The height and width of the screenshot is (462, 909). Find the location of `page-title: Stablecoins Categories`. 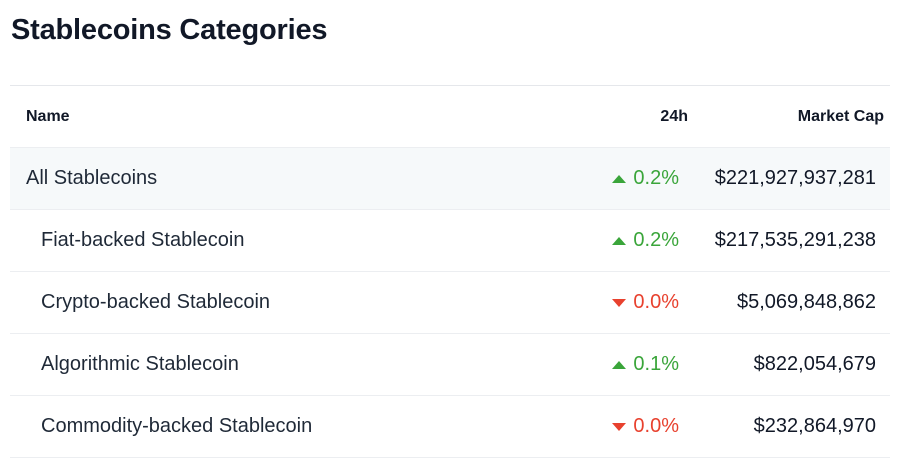

page-title: Stablecoins Categories is located at coordinates (169, 30).